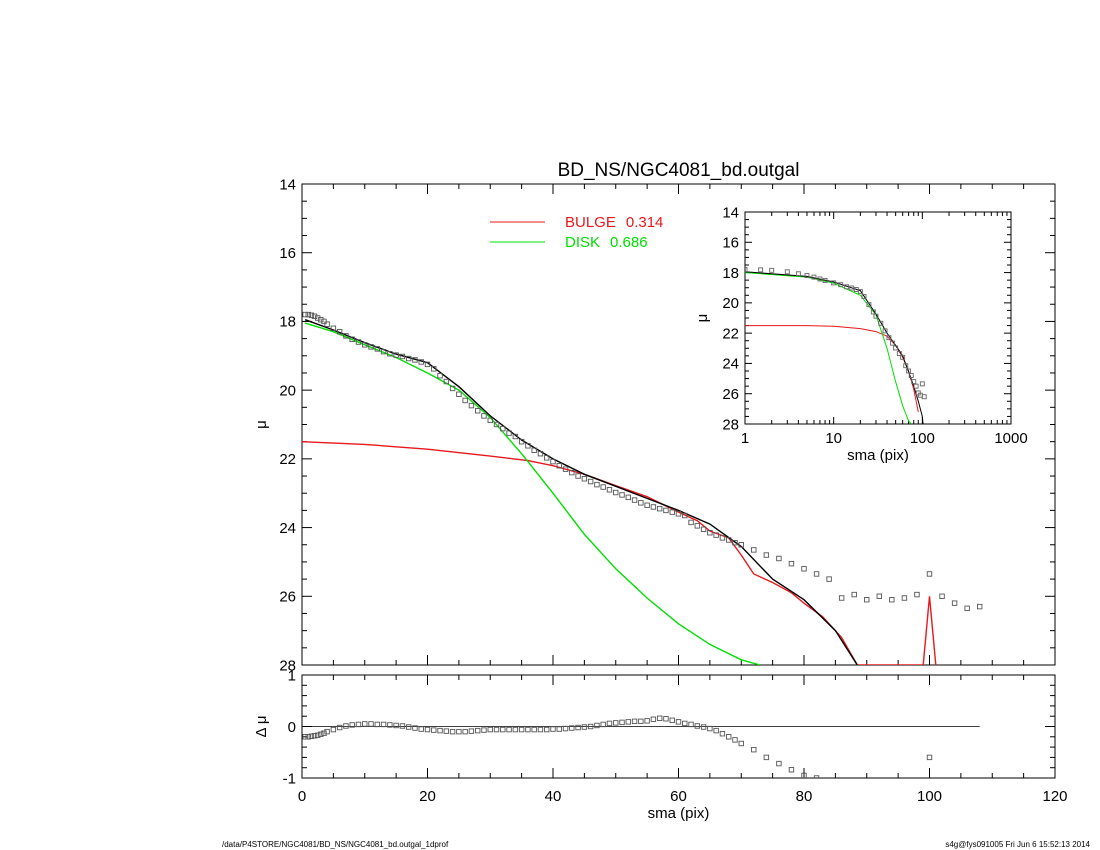  What do you see at coordinates (730, 212) in the screenshot?
I see `y-tick-label: 14` at bounding box center [730, 212].